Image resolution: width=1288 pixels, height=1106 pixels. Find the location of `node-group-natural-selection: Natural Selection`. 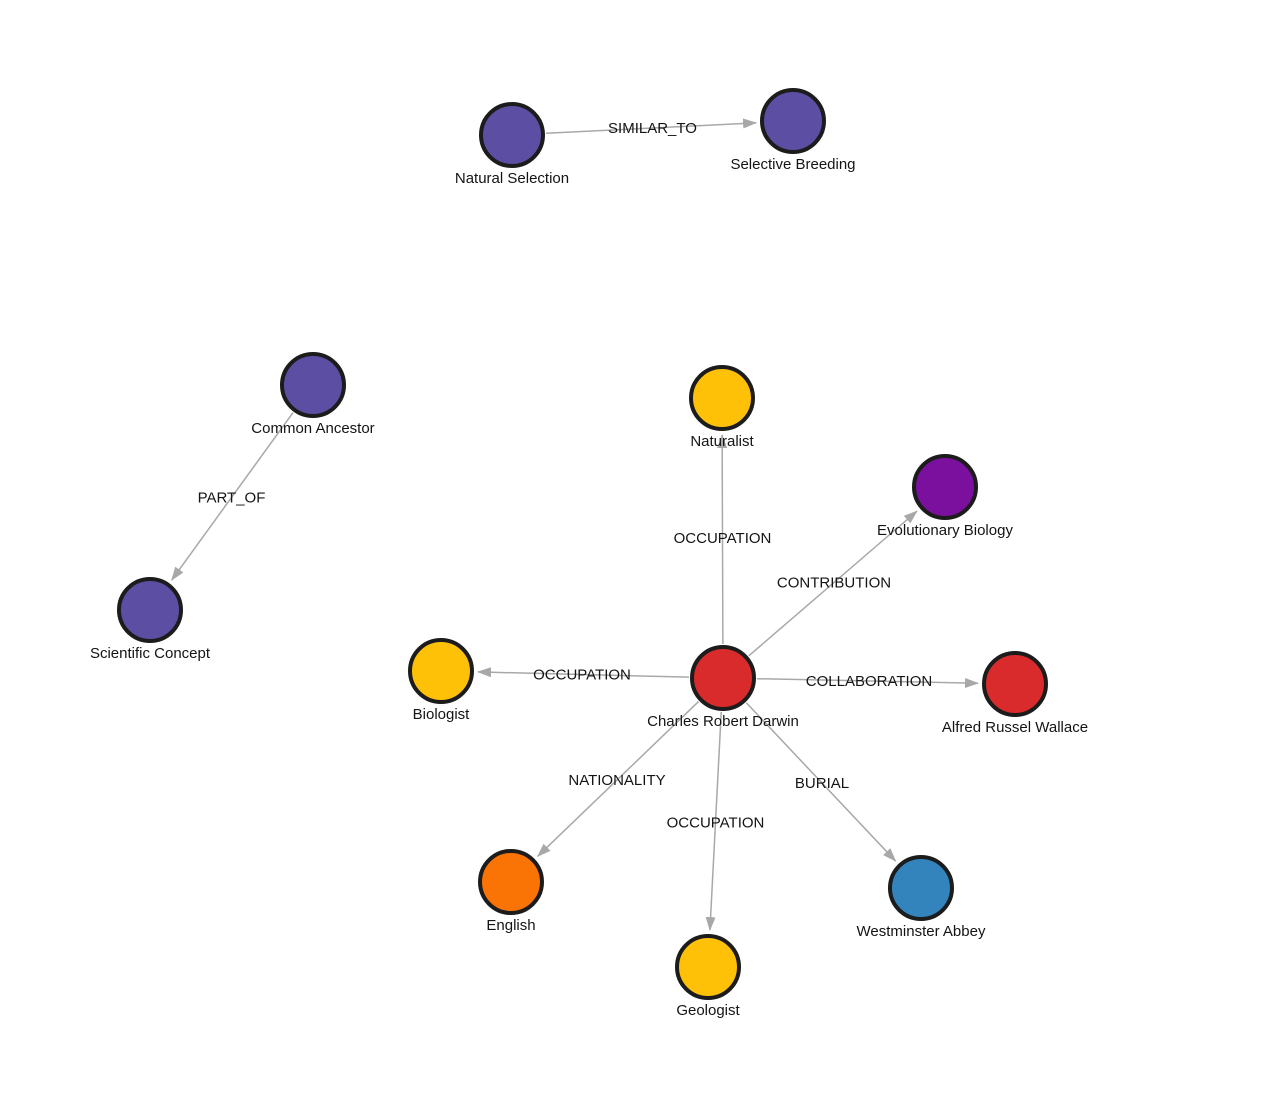

node-group-natural-selection: Natural Selection is located at coordinates (512, 144).